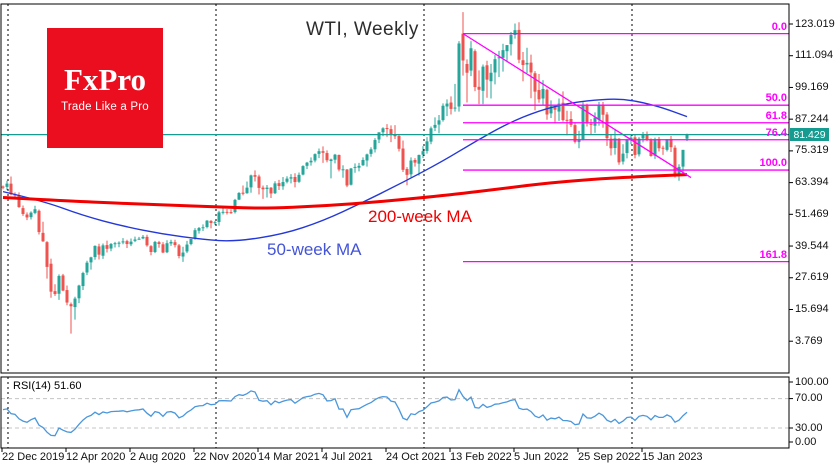  Describe the element at coordinates (809, 427) in the screenshot. I see `rsi-tick-label: 30.00` at that location.